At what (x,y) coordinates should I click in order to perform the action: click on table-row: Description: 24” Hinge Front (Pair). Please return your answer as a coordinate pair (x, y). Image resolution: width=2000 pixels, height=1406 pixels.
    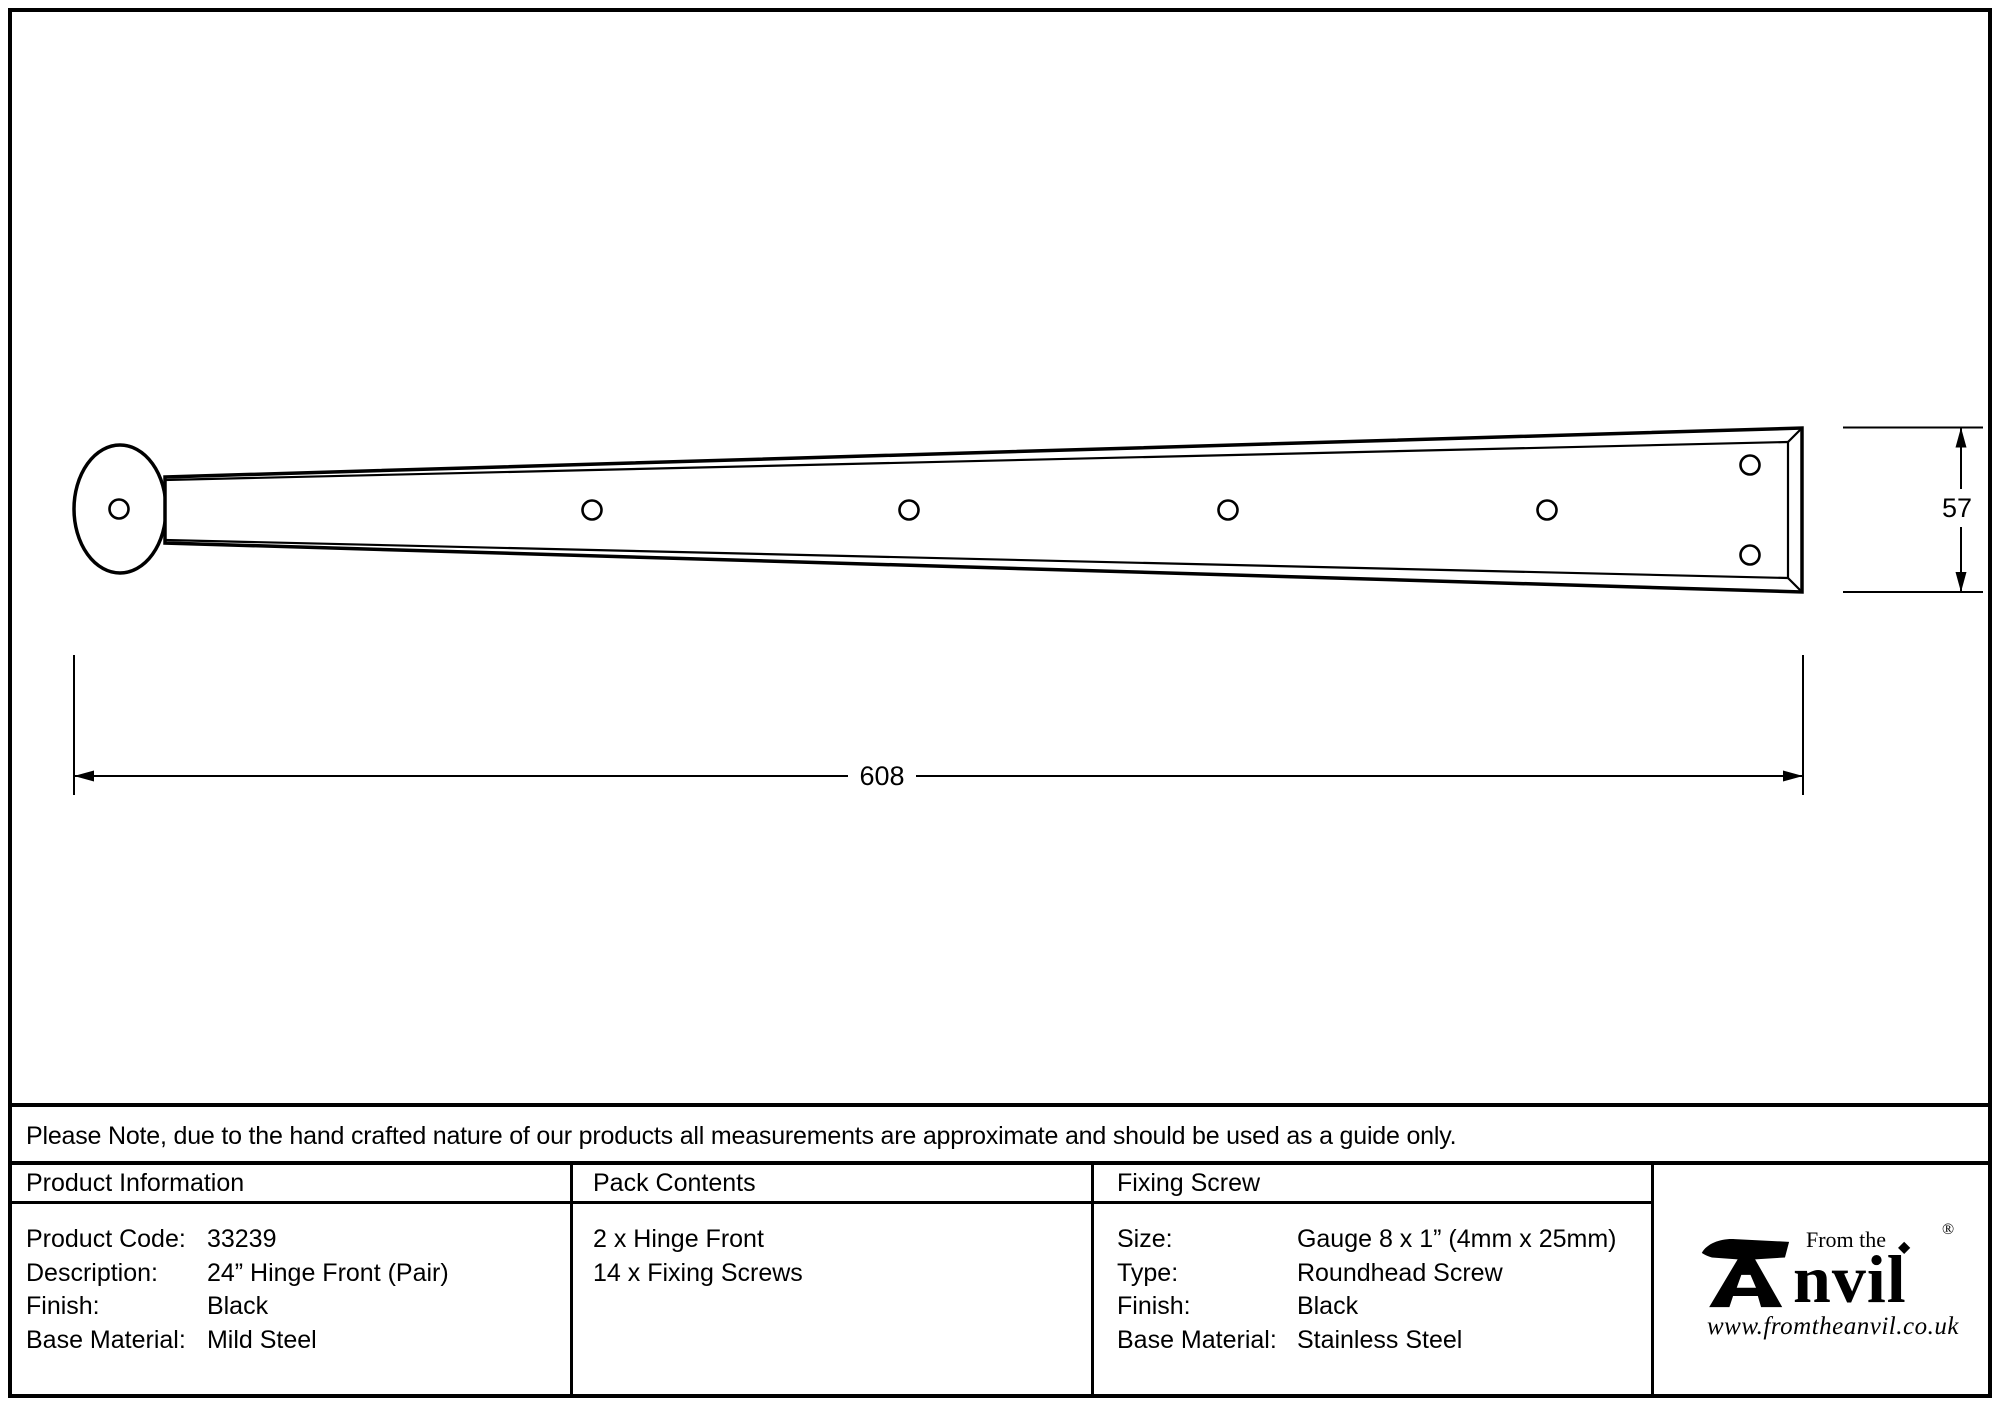
    Looking at the image, I should click on (237, 1274).